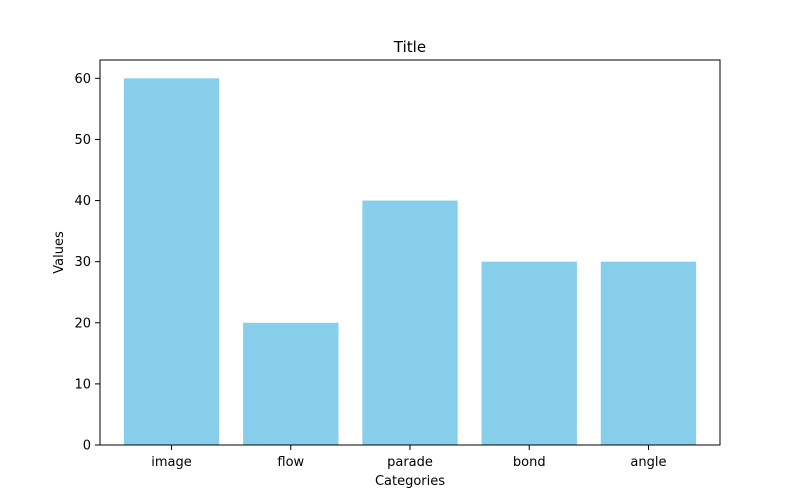  Describe the element at coordinates (648, 462) in the screenshot. I see `x-tick-label-angle: angle` at that location.